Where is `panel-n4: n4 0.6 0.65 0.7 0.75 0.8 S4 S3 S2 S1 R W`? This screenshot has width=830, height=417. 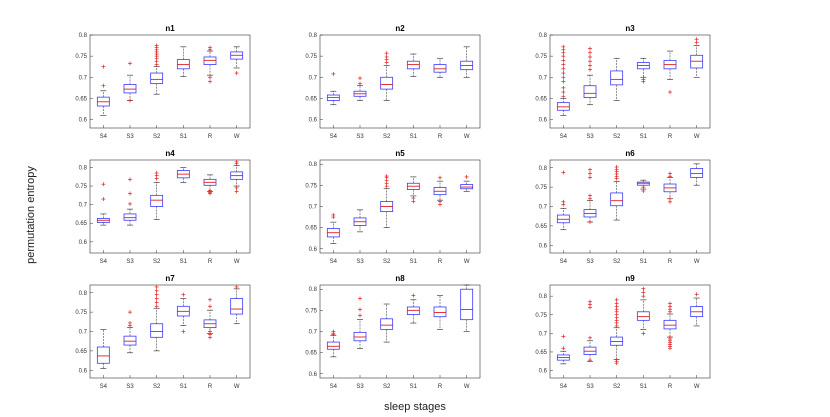
panel-n4: n4 0.6 0.65 0.7 0.75 0.8 S4 S3 S2 S1 R W is located at coordinates (163, 207).